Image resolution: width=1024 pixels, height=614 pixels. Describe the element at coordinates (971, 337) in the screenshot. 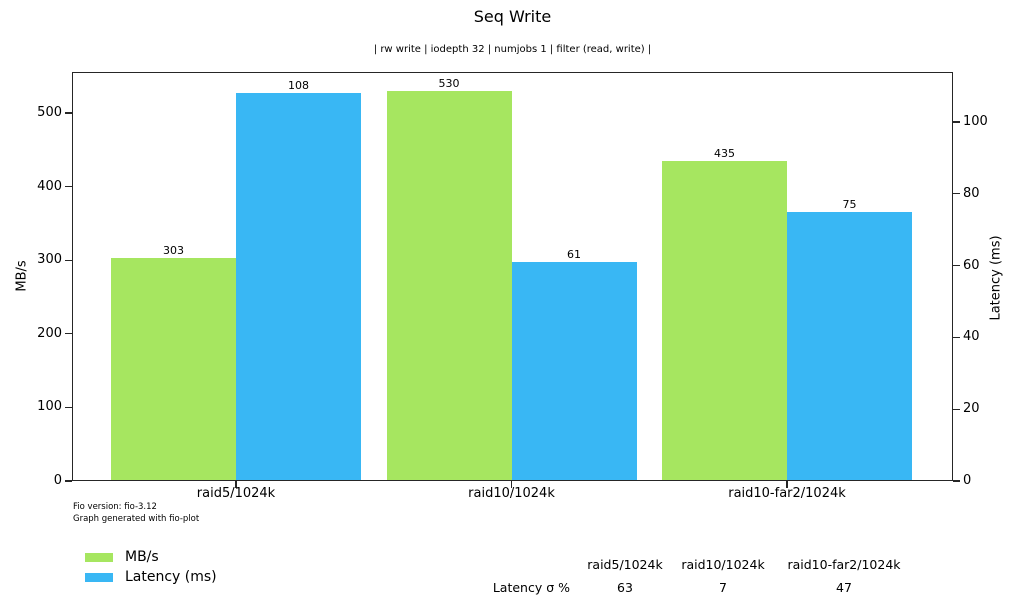

I see `y-tick-label-right: 40` at that location.